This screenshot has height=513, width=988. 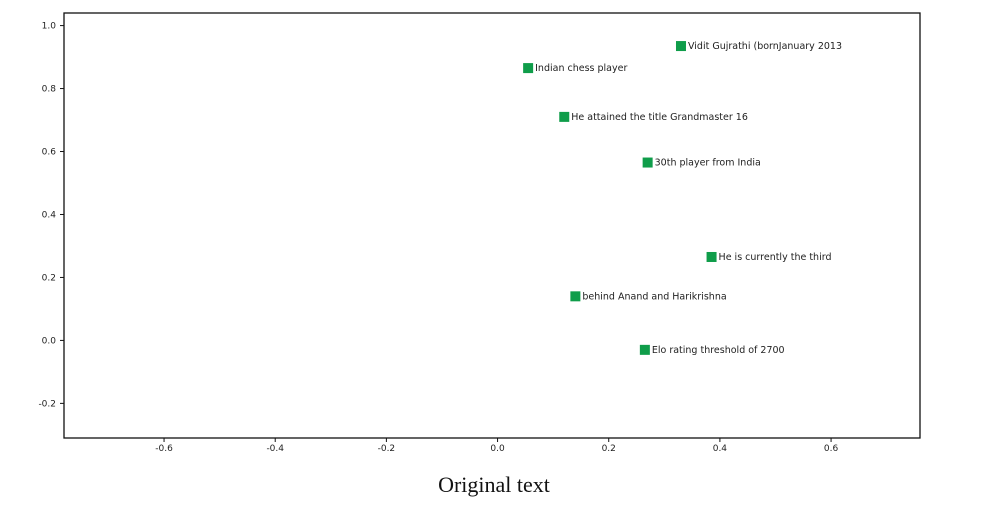 What do you see at coordinates (654, 296) in the screenshot?
I see `data-point-label: behind Anand and Harikrishna` at bounding box center [654, 296].